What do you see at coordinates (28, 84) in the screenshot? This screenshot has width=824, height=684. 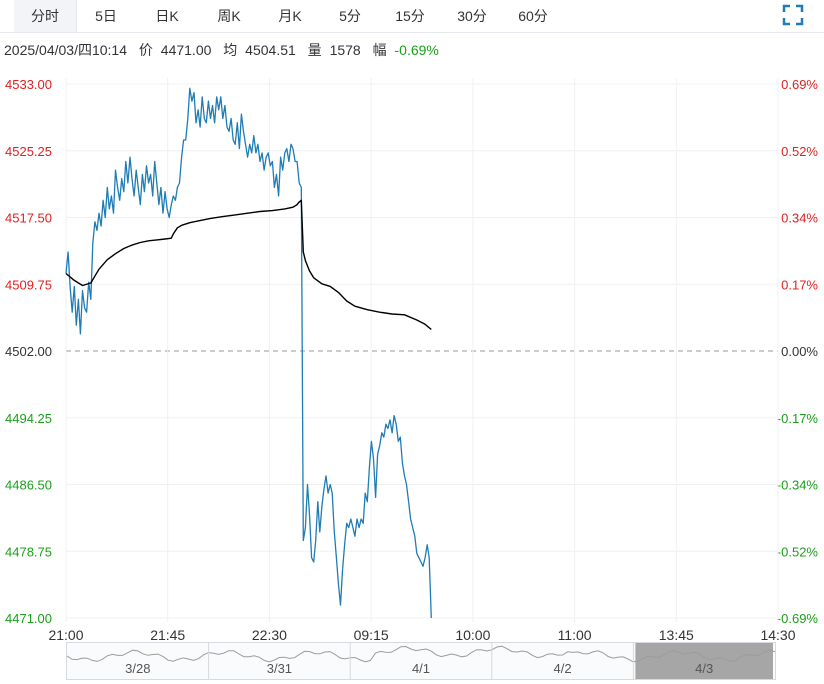 I see `y-tick-label: 4533.00` at bounding box center [28, 84].